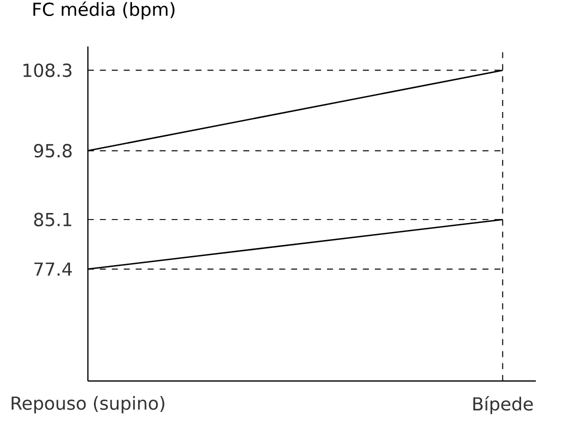 This screenshot has width=571, height=429. Describe the element at coordinates (503, 405) in the screenshot. I see `x-tick-label: Bípede` at that location.